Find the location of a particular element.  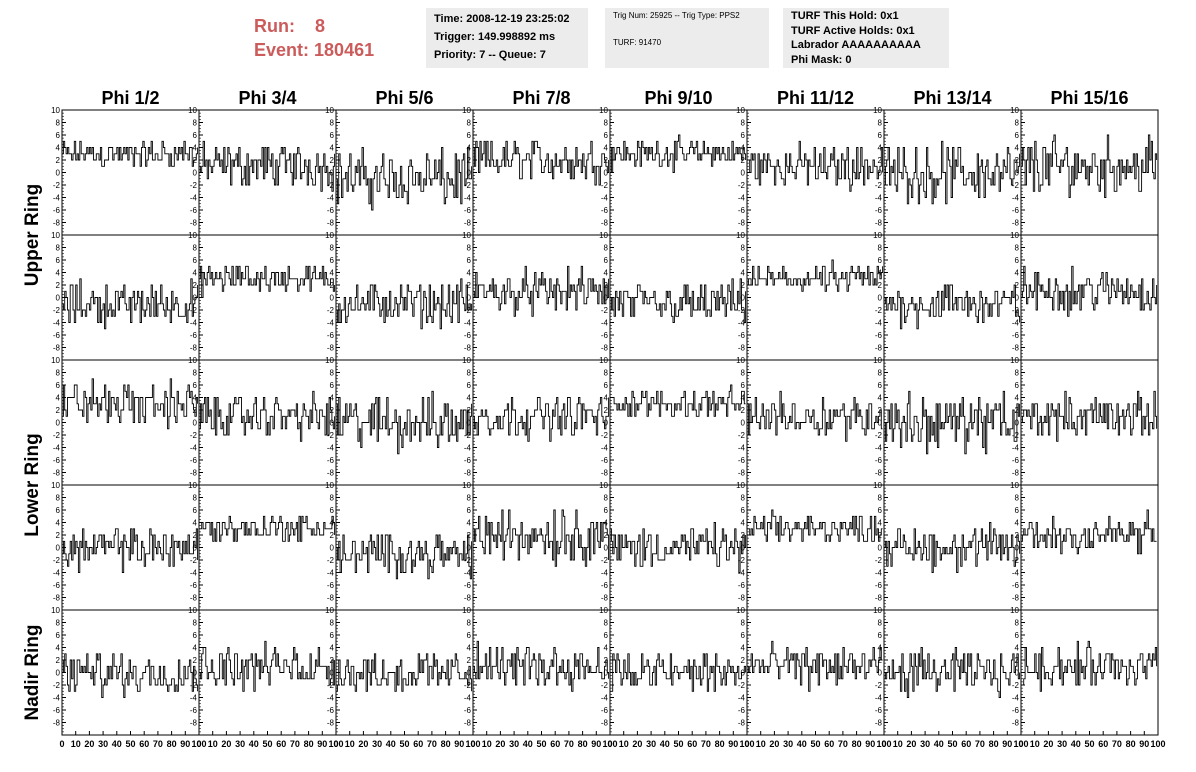

x-tick-label: 20 is located at coordinates (363, 744).